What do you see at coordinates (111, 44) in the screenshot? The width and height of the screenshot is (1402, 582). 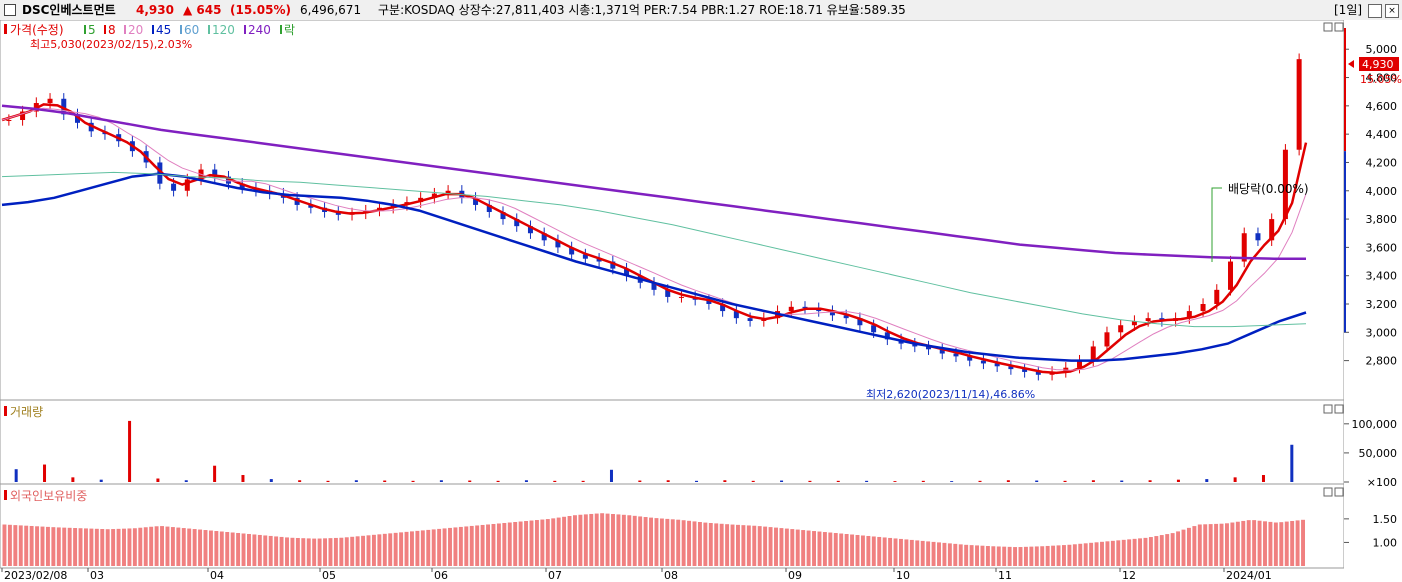 I see `high-note: 최고5,030(2023/02/15),2.03%` at bounding box center [111, 44].